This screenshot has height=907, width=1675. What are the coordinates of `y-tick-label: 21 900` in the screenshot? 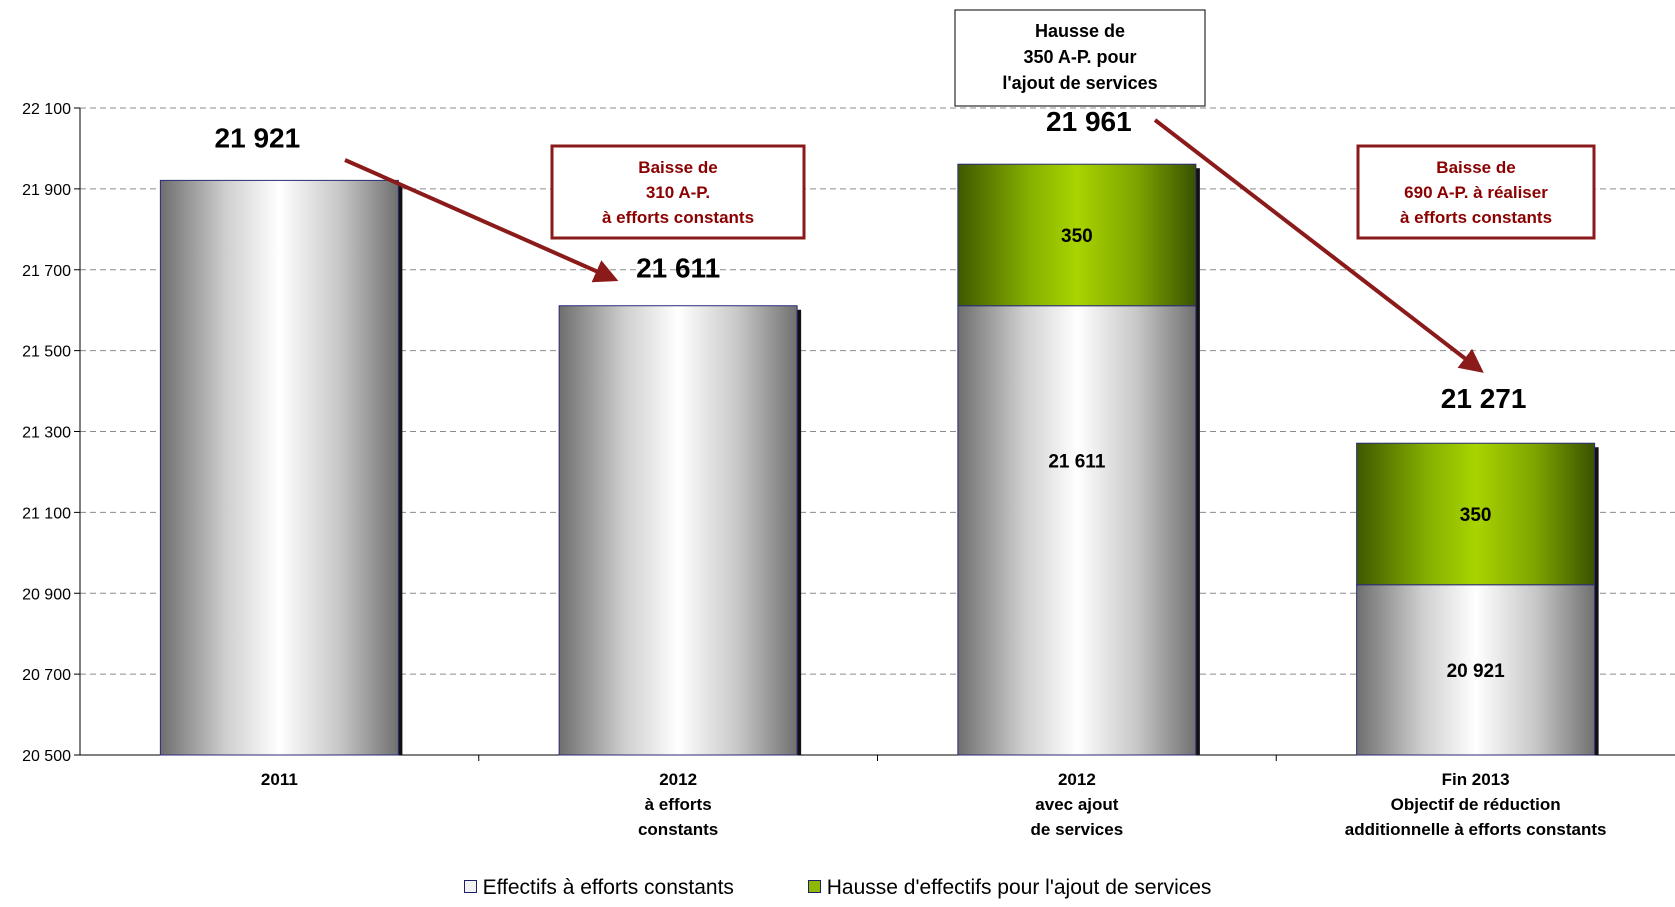 It's located at (46, 190).